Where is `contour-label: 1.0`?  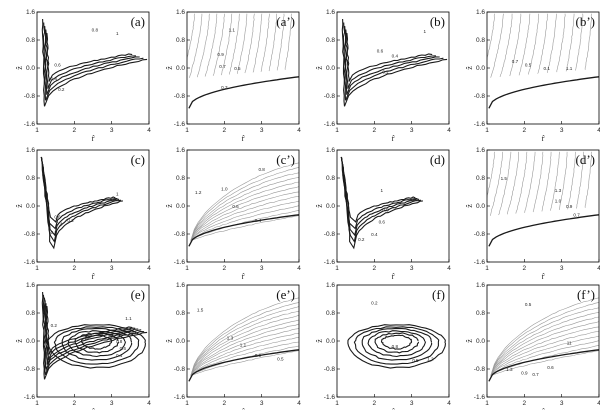
contour-label: 1.0 is located at coordinates (224, 188).